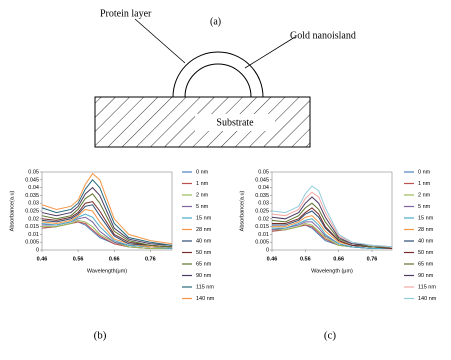 The height and width of the screenshot is (360, 451). I want to click on label: Substrate, so click(235, 122).